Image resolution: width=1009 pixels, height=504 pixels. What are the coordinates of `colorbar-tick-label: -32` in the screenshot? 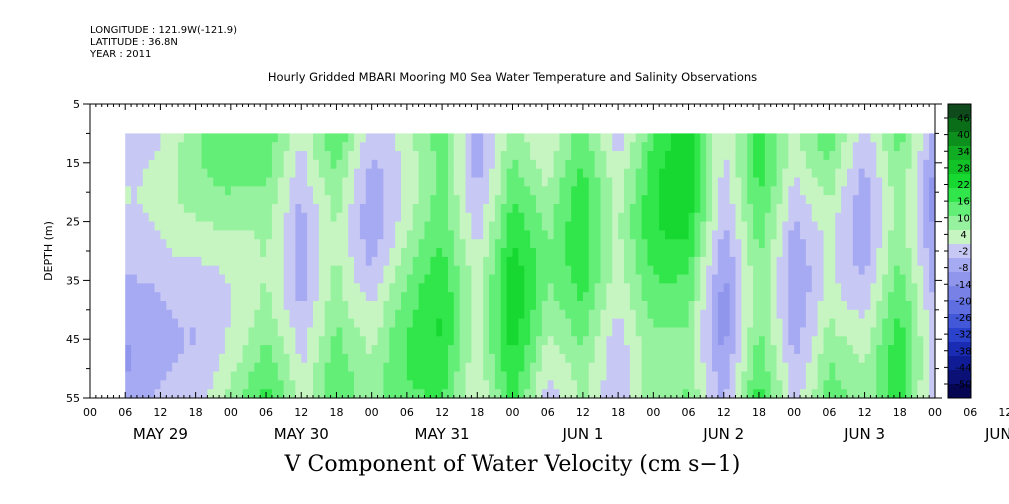 It's located at (963, 335).